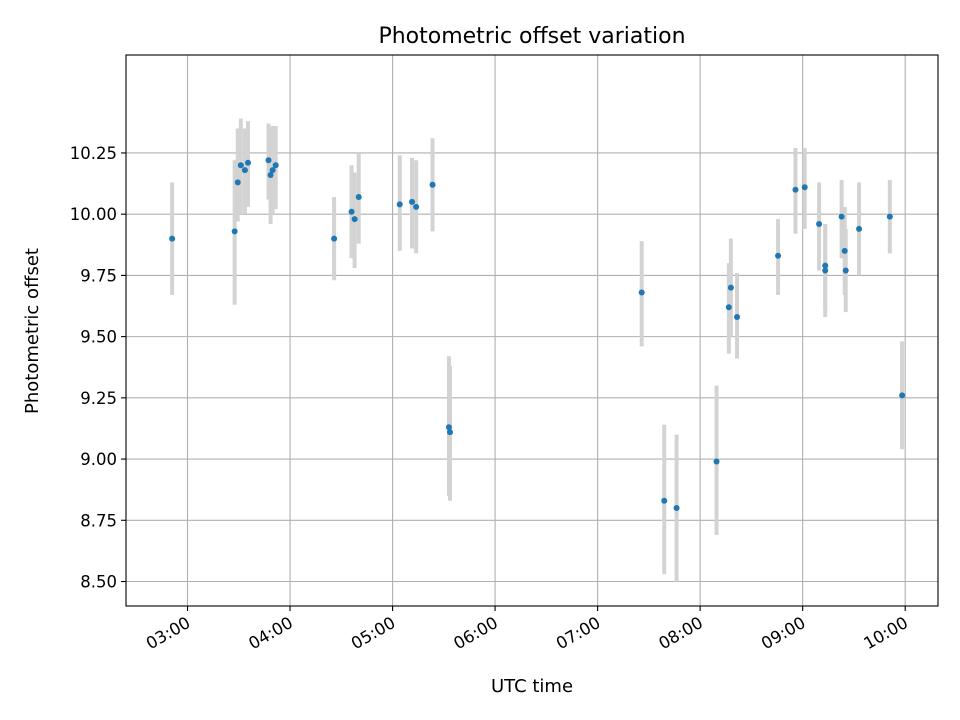  Describe the element at coordinates (93, 214) in the screenshot. I see `y-tick-label: 10.00` at that location.